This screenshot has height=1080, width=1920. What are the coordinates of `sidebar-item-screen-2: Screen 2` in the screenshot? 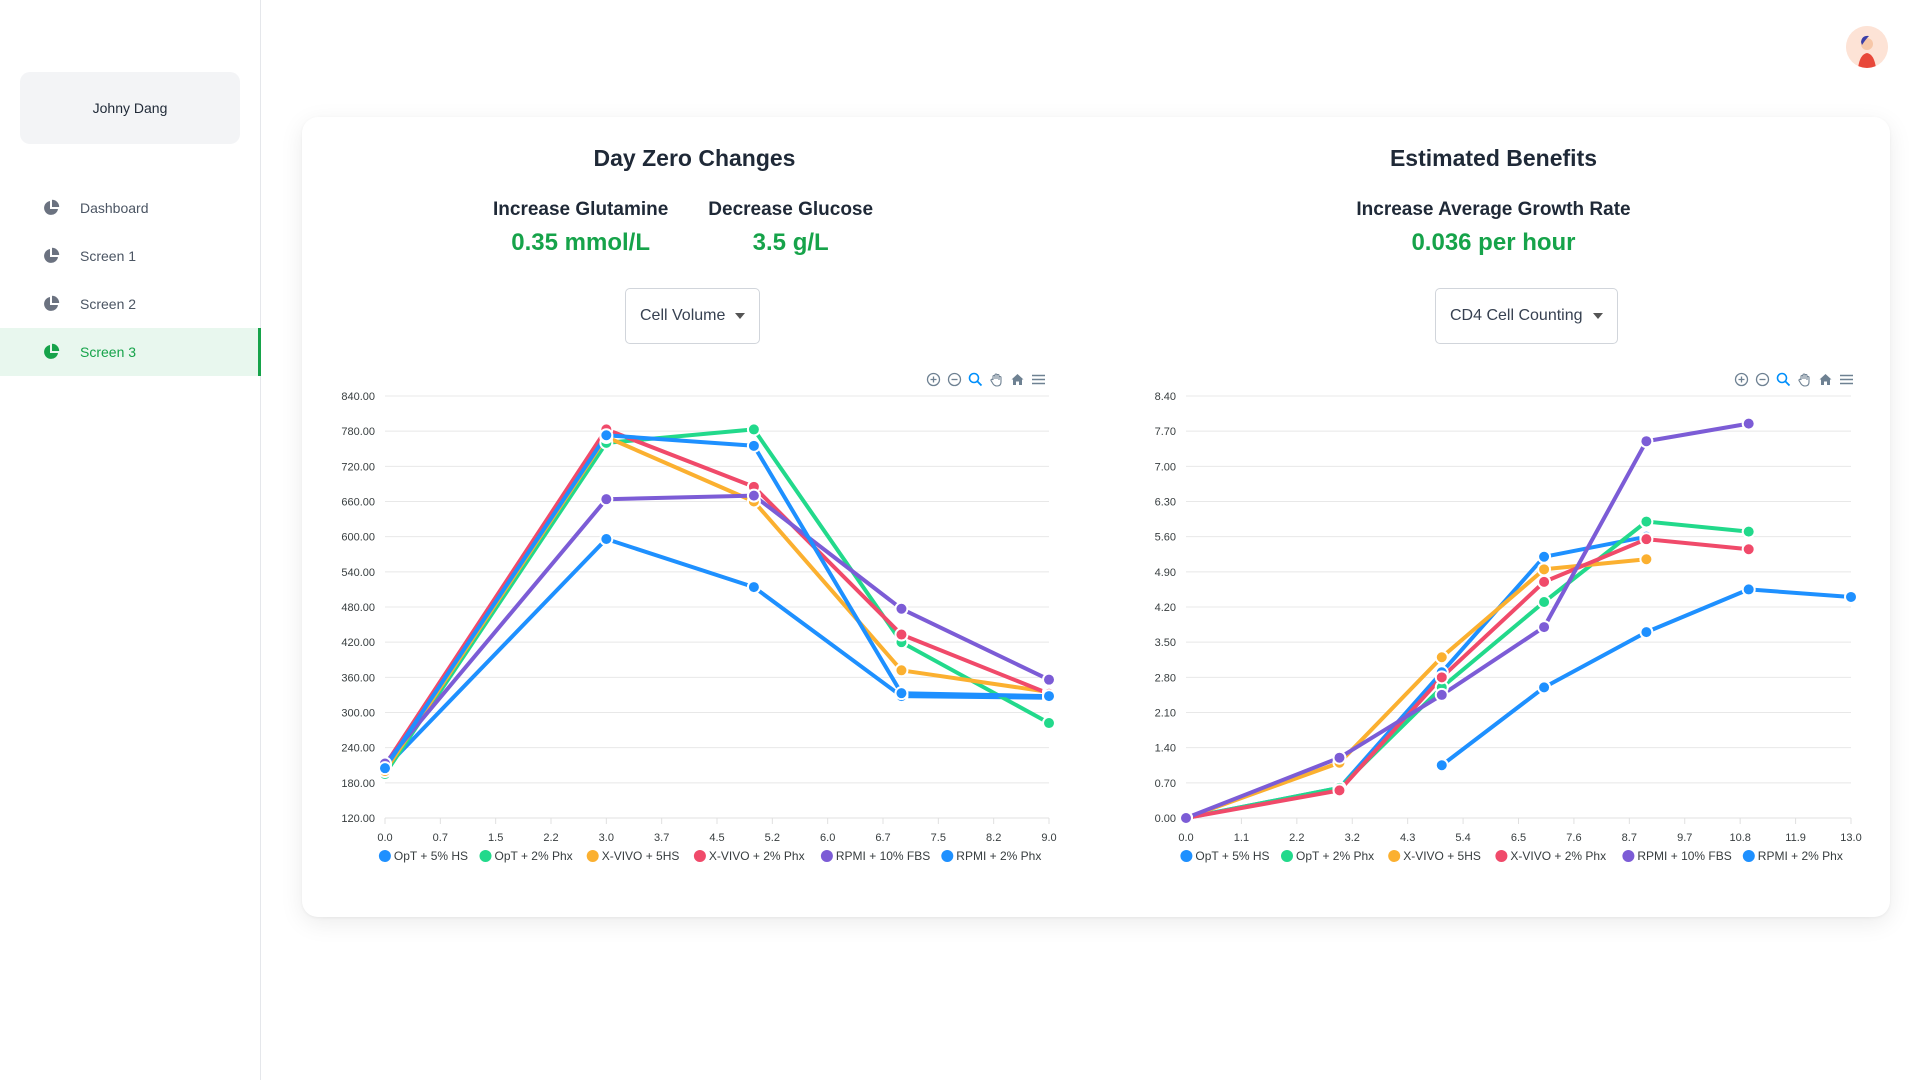 It's located at (130, 304).